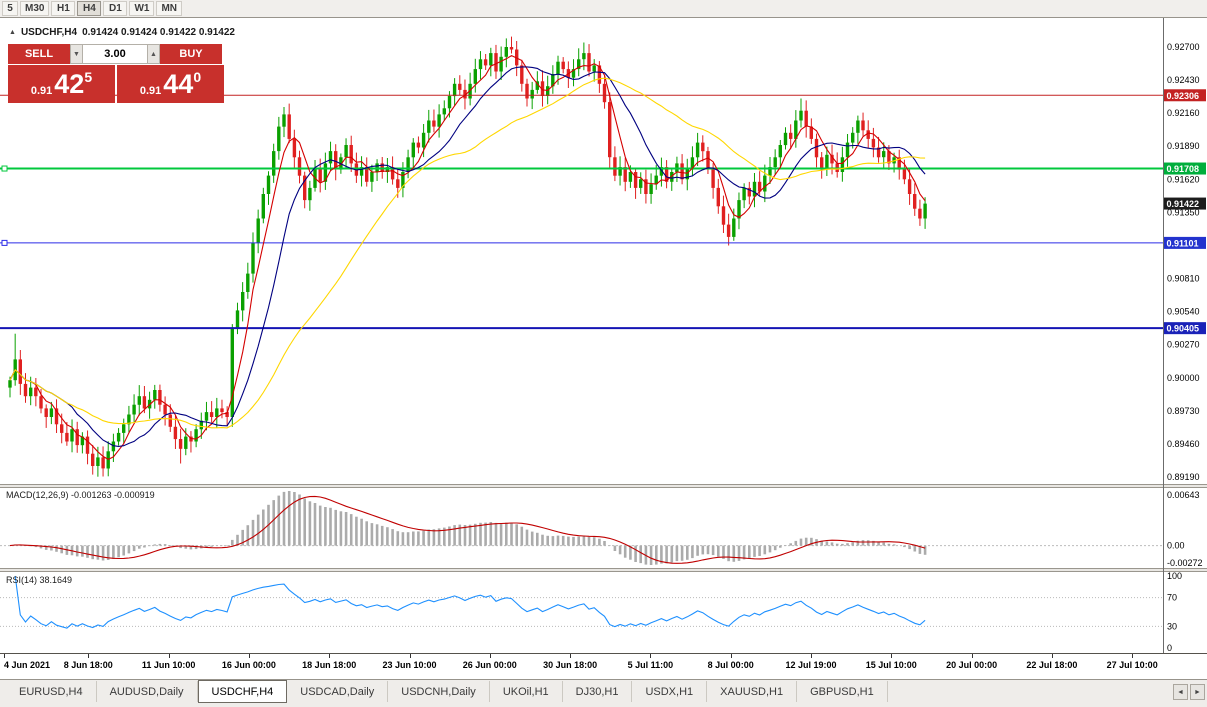 This screenshot has width=1207, height=707. I want to click on price-axis-label: 0.90000, so click(1183, 378).